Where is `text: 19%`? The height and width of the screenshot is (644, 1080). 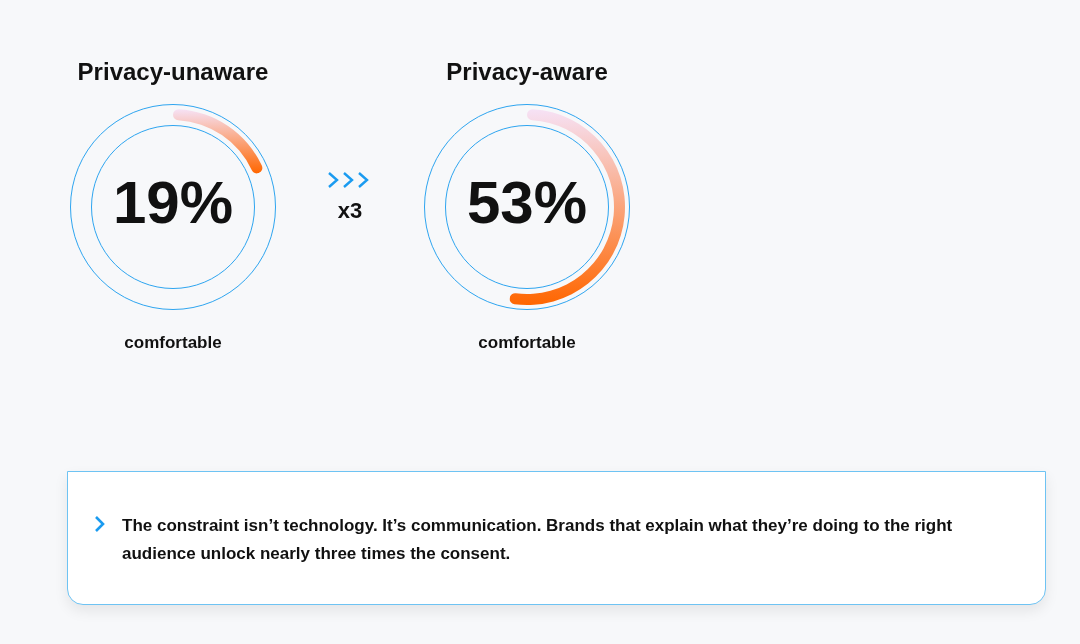
text: 19% is located at coordinates (173, 202).